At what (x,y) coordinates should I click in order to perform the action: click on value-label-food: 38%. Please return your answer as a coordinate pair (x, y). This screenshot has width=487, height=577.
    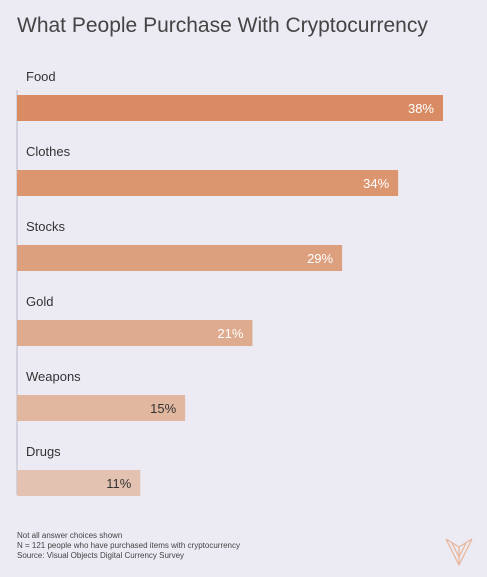
    Looking at the image, I should click on (421, 108).